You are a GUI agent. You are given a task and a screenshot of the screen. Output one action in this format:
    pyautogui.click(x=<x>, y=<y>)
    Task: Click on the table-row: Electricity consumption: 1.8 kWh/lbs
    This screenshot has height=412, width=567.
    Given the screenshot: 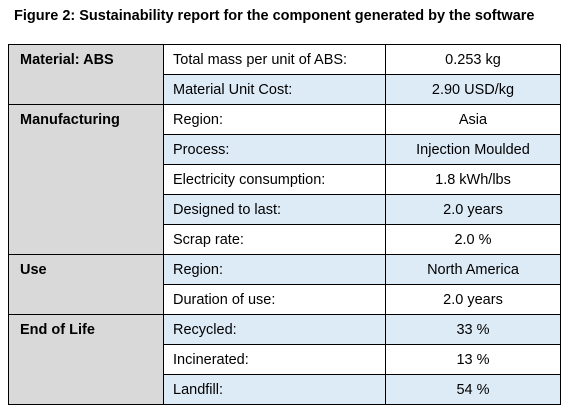 What is the action you would take?
    pyautogui.click(x=285, y=179)
    